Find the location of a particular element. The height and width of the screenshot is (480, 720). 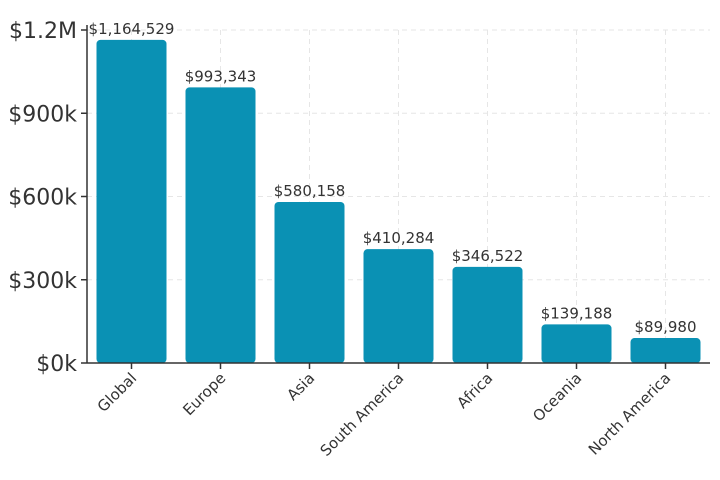

x-tick-label-1: Europe is located at coordinates (204, 394).